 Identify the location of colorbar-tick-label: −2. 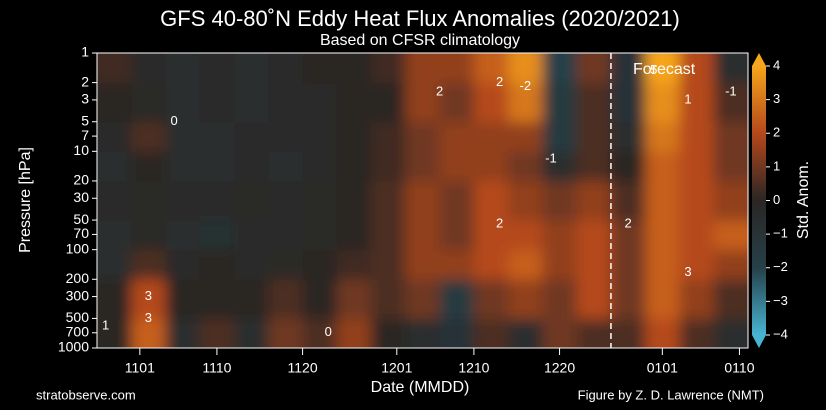
(780, 266).